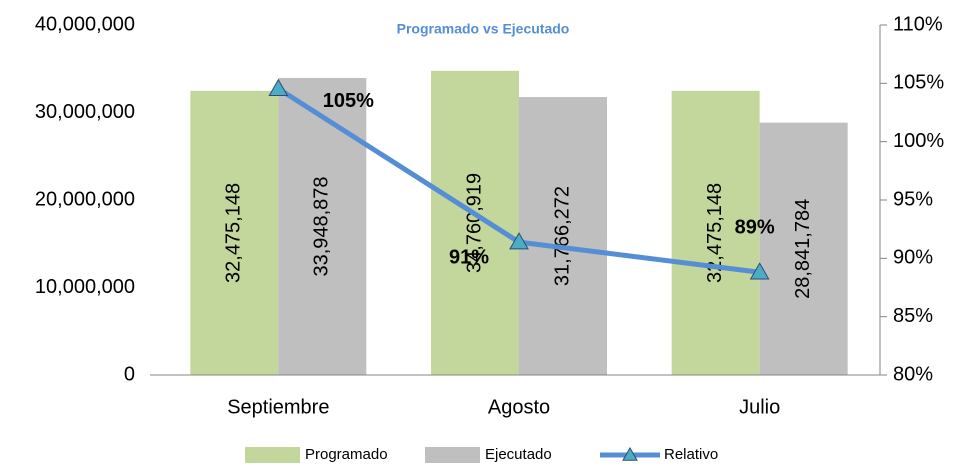 The width and height of the screenshot is (972, 468). I want to click on y2-tick-label: 105%, so click(918, 83).